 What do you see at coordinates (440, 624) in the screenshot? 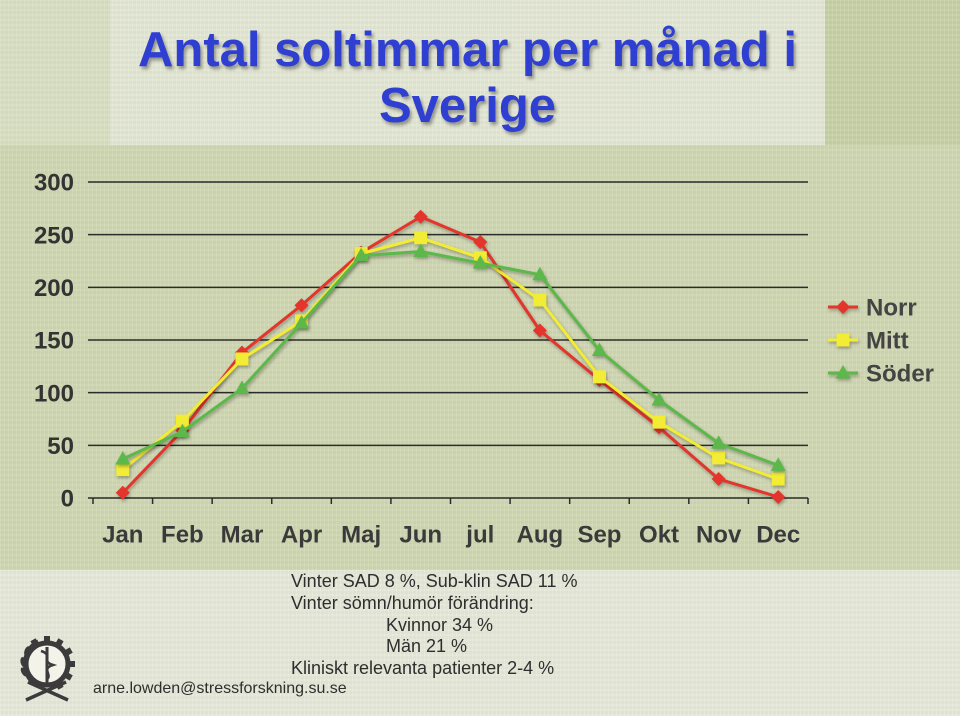
I see `note-line: Kvinnor 34 %` at bounding box center [440, 624].